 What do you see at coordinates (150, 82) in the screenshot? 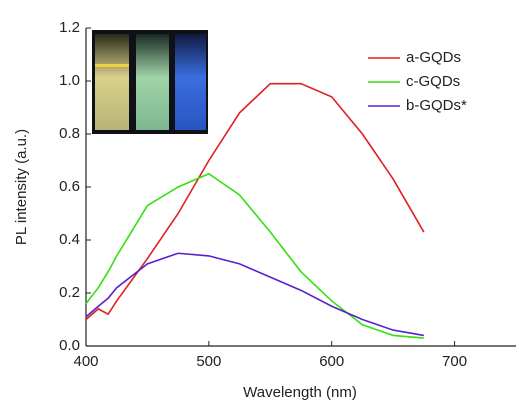
I see `inset-photo` at bounding box center [150, 82].